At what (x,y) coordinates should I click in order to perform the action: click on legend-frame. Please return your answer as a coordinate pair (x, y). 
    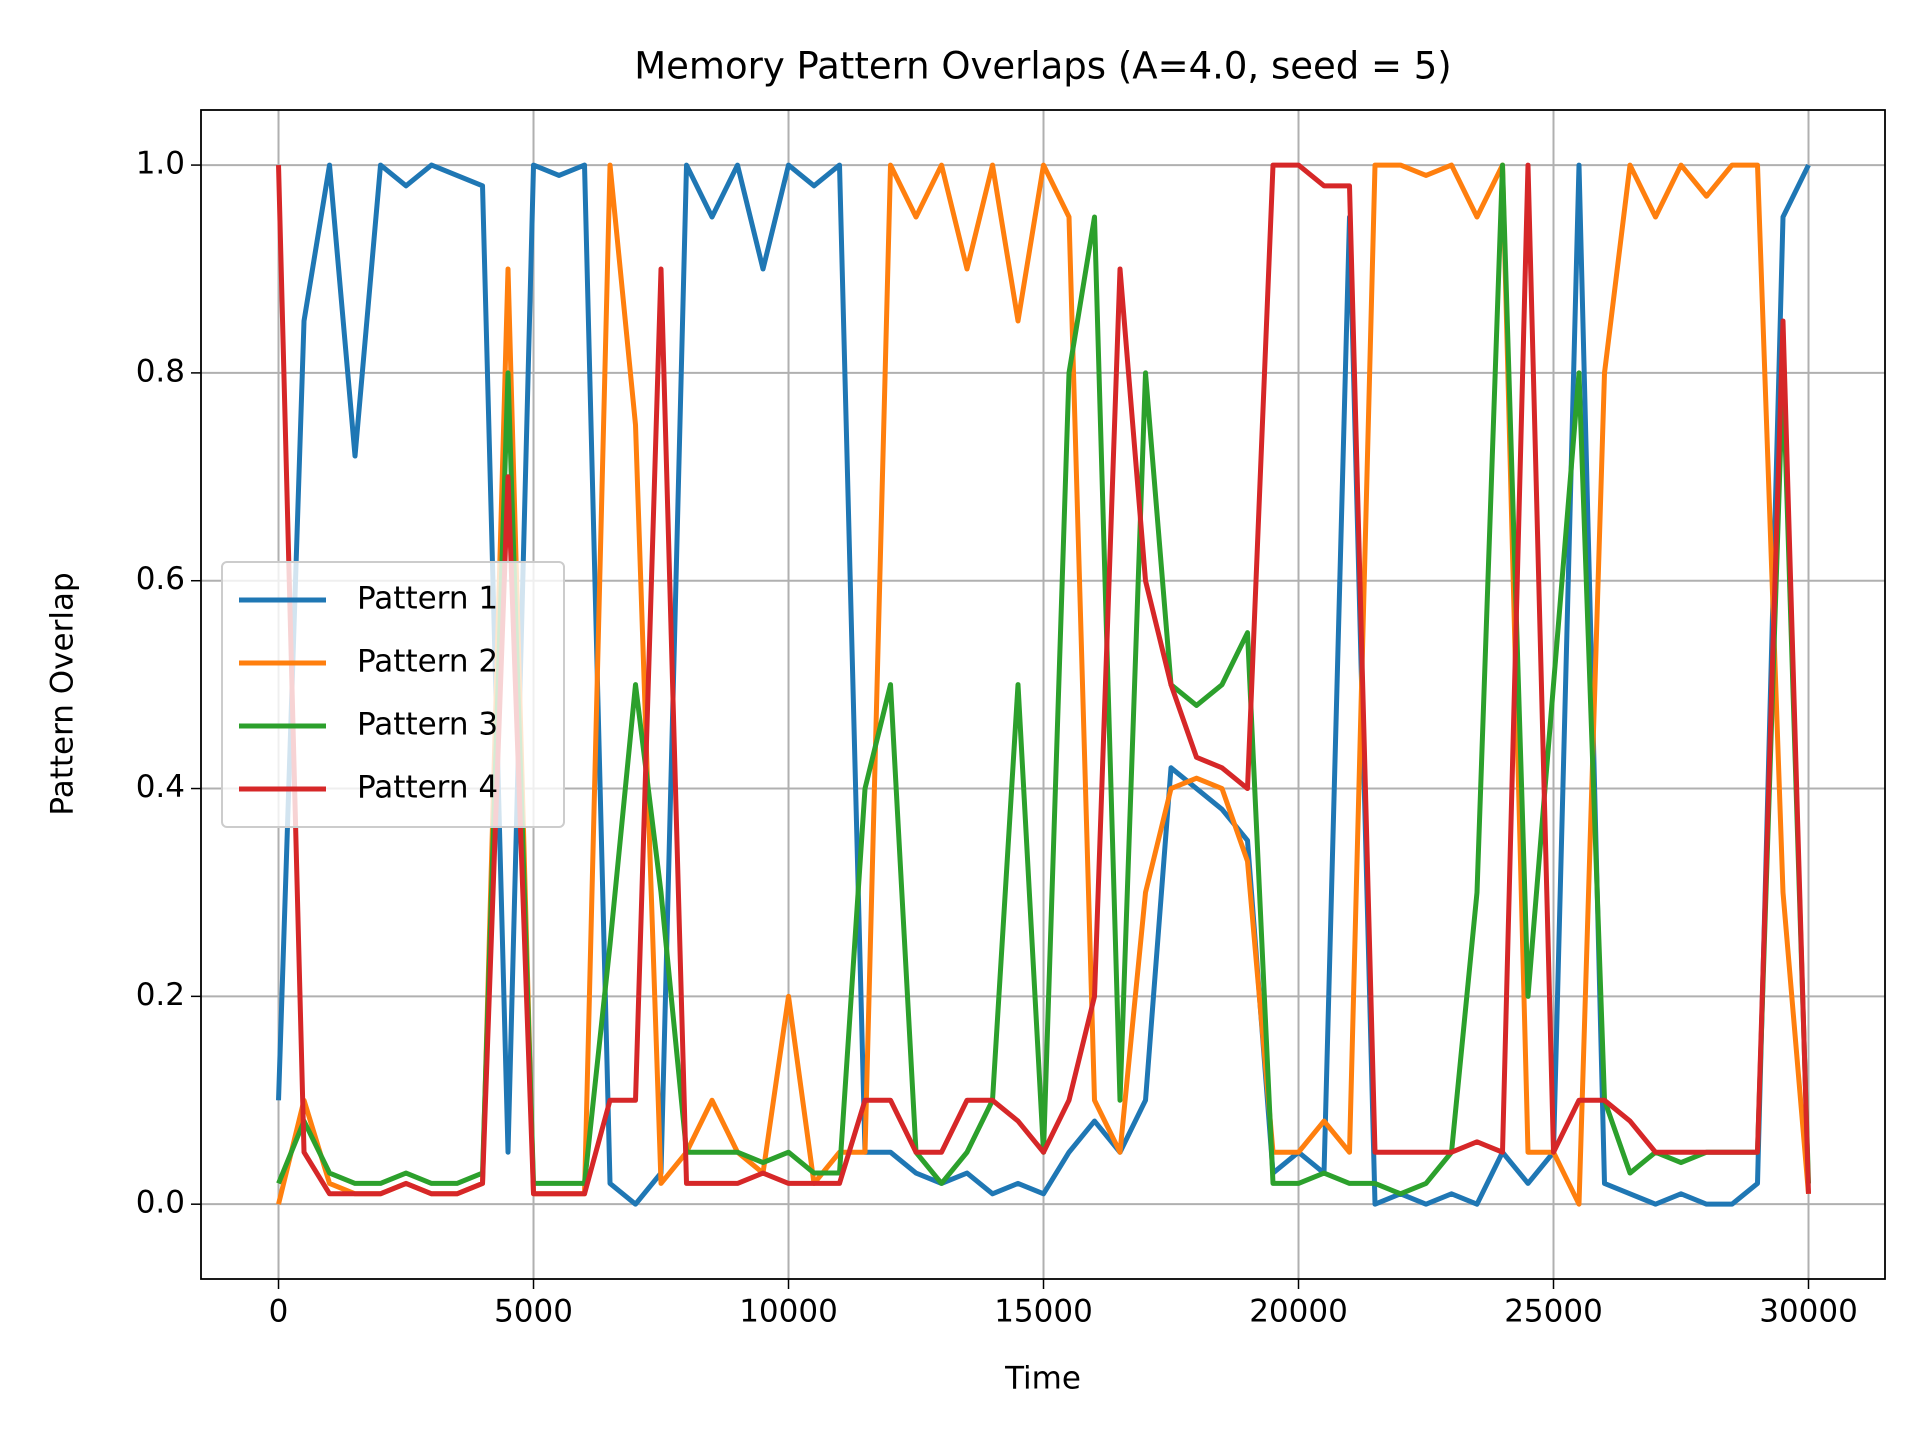
    Looking at the image, I should click on (393, 694).